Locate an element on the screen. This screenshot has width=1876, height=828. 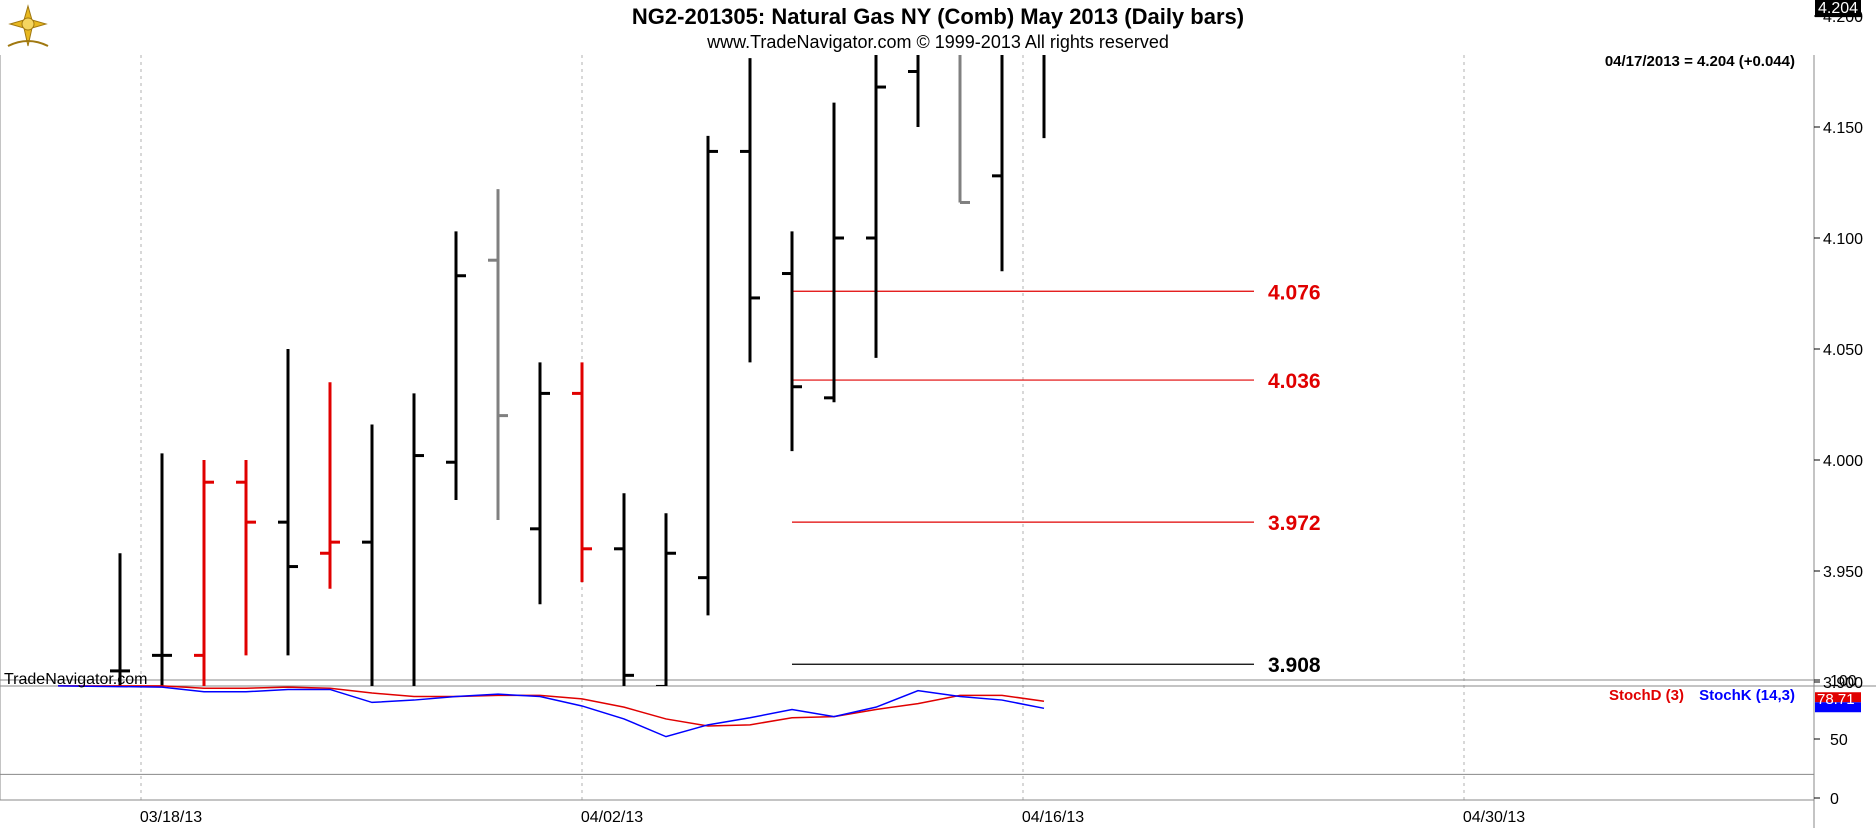
stoch-tick-label: 50 is located at coordinates (1839, 740).